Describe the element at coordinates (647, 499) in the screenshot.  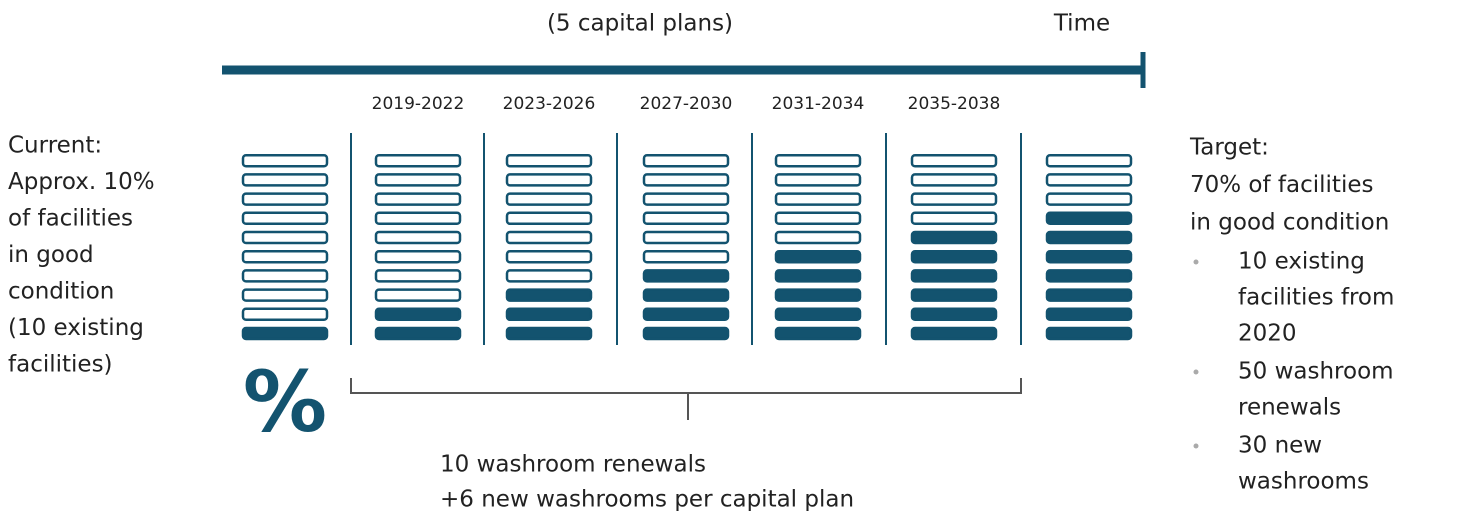
I see `plan-note: +6 new washrooms per capital plan` at that location.